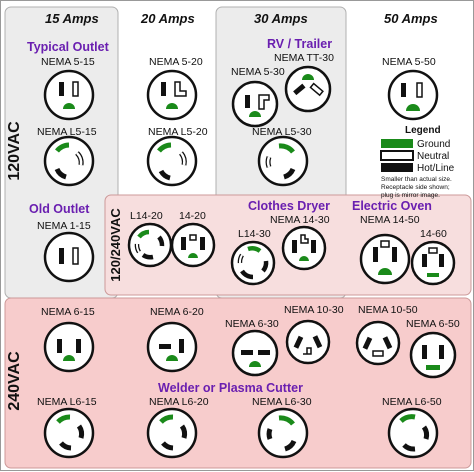  What do you see at coordinates (397, 143) in the screenshot?
I see `legend-ground-swatch` at bounding box center [397, 143].